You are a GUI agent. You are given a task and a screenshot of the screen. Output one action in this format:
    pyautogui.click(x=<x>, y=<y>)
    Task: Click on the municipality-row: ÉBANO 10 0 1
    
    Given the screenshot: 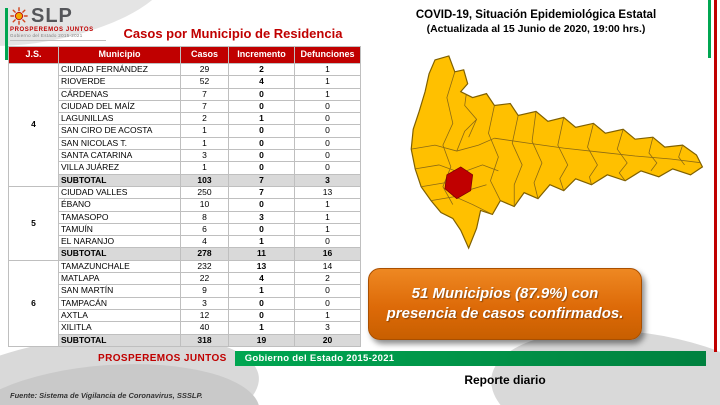 What is the action you would take?
    pyautogui.click(x=185, y=205)
    